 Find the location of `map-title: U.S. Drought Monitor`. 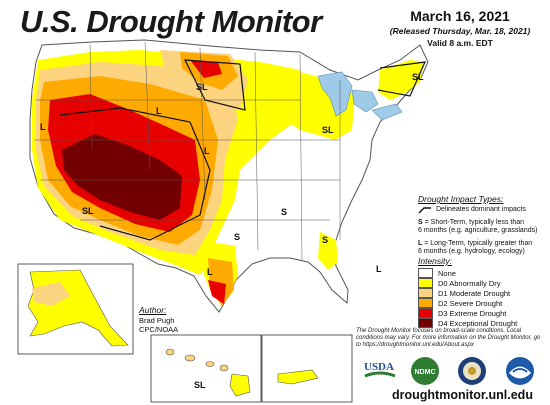

map-title: U.S. Drought Monitor is located at coordinates (171, 21).